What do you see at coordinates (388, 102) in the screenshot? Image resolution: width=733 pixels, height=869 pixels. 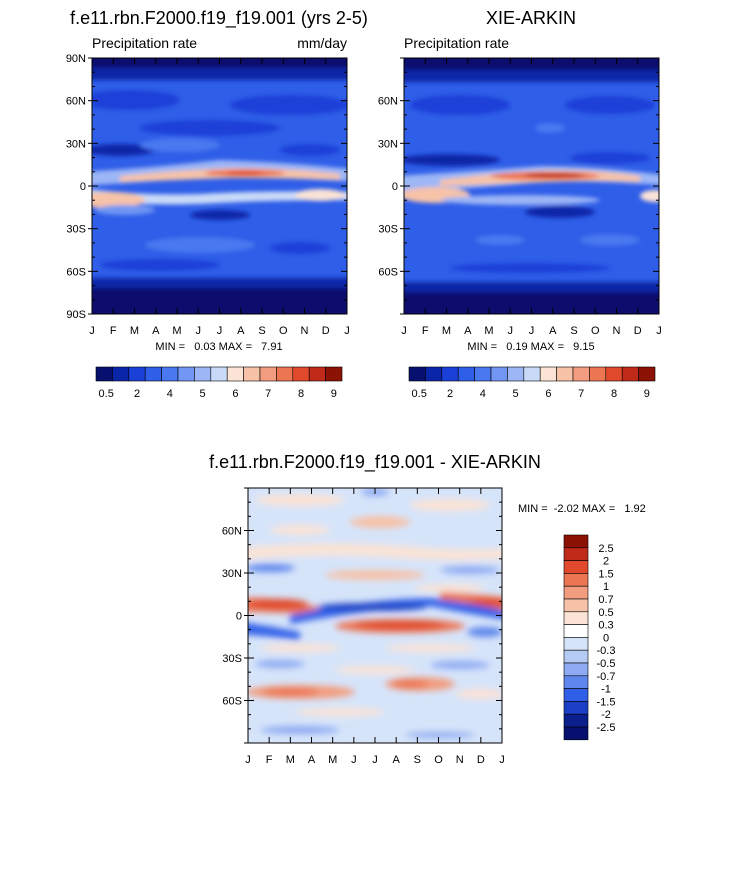 I see `y-tick-label: 60N` at bounding box center [388, 102].